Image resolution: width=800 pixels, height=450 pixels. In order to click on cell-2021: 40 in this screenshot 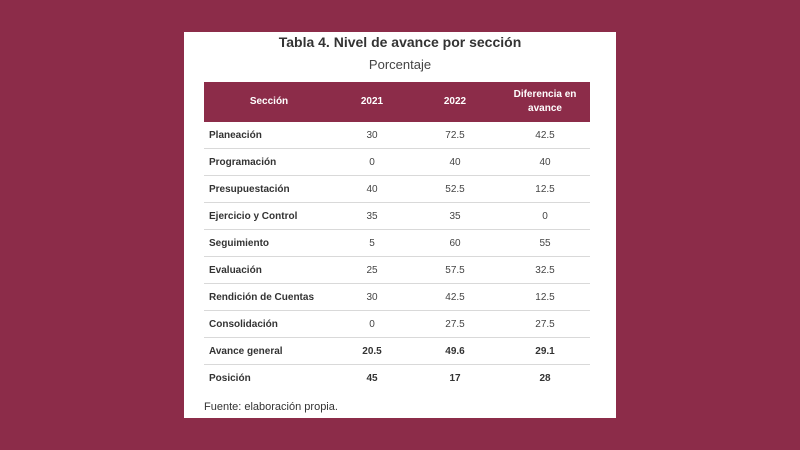, I will do `click(372, 189)`.